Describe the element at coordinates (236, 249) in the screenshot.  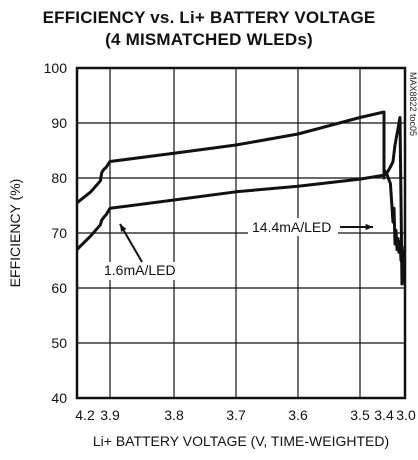
I see `annotations: 14.4mA/LED 1.6mA/LED` at that location.